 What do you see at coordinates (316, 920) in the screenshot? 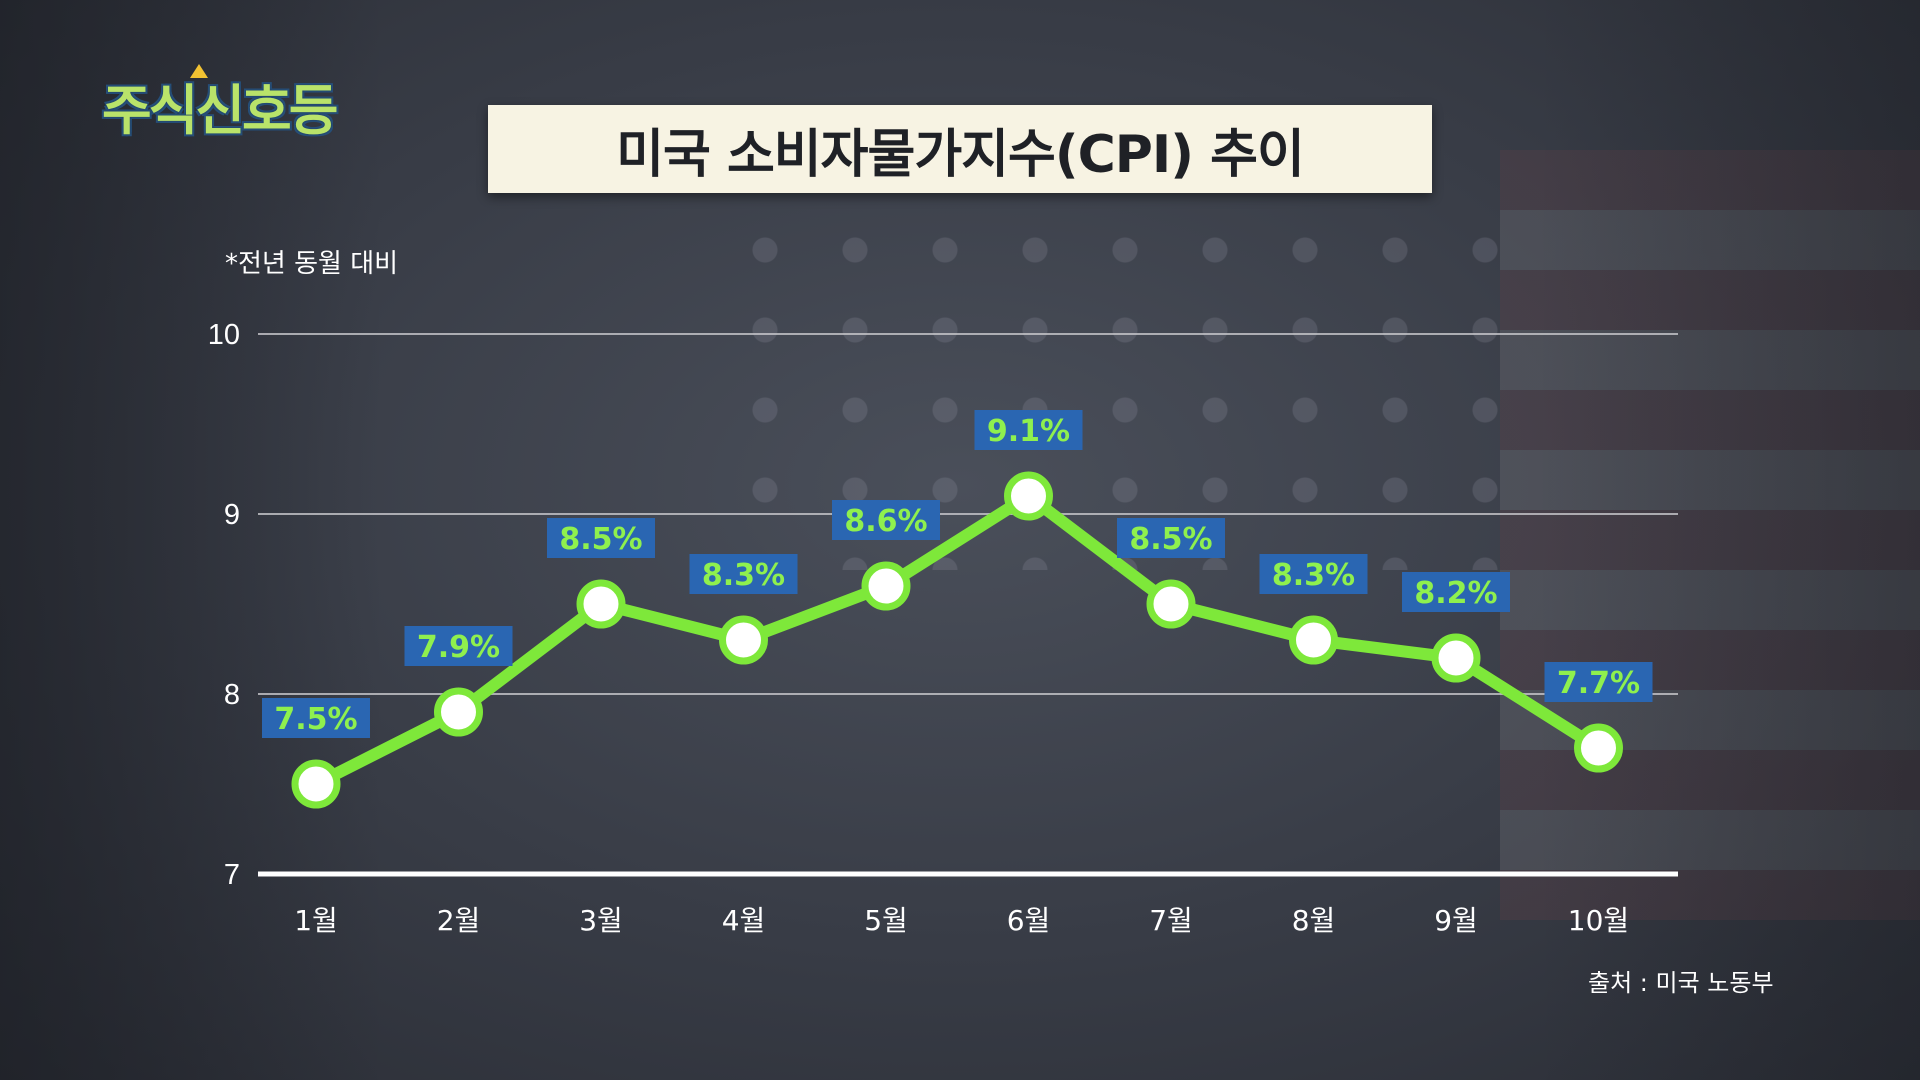
I see `x-tick-label: 1월` at bounding box center [316, 920].